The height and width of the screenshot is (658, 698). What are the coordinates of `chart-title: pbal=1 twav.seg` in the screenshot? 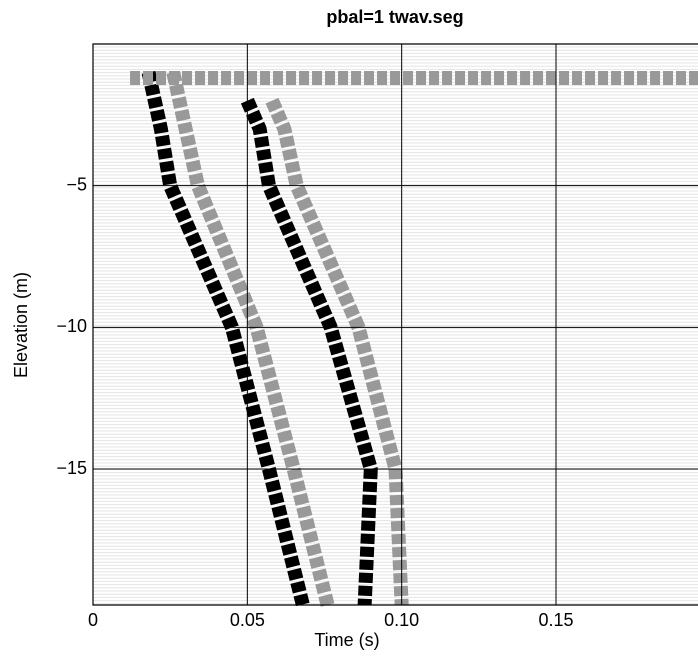 It's located at (394, 17).